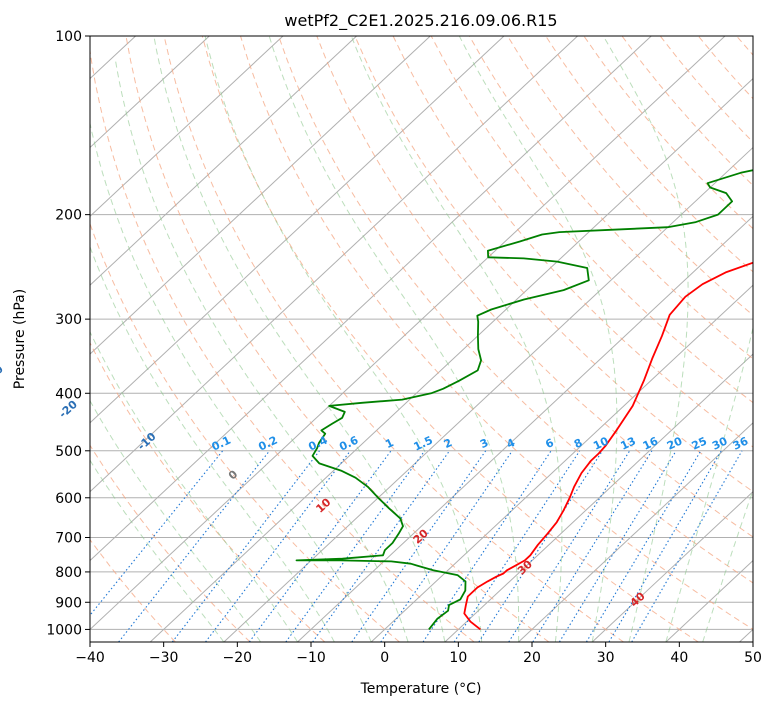 The height and width of the screenshot is (708, 775). What do you see at coordinates (90, 658) in the screenshot?
I see `x-tick-label: −40` at bounding box center [90, 658].